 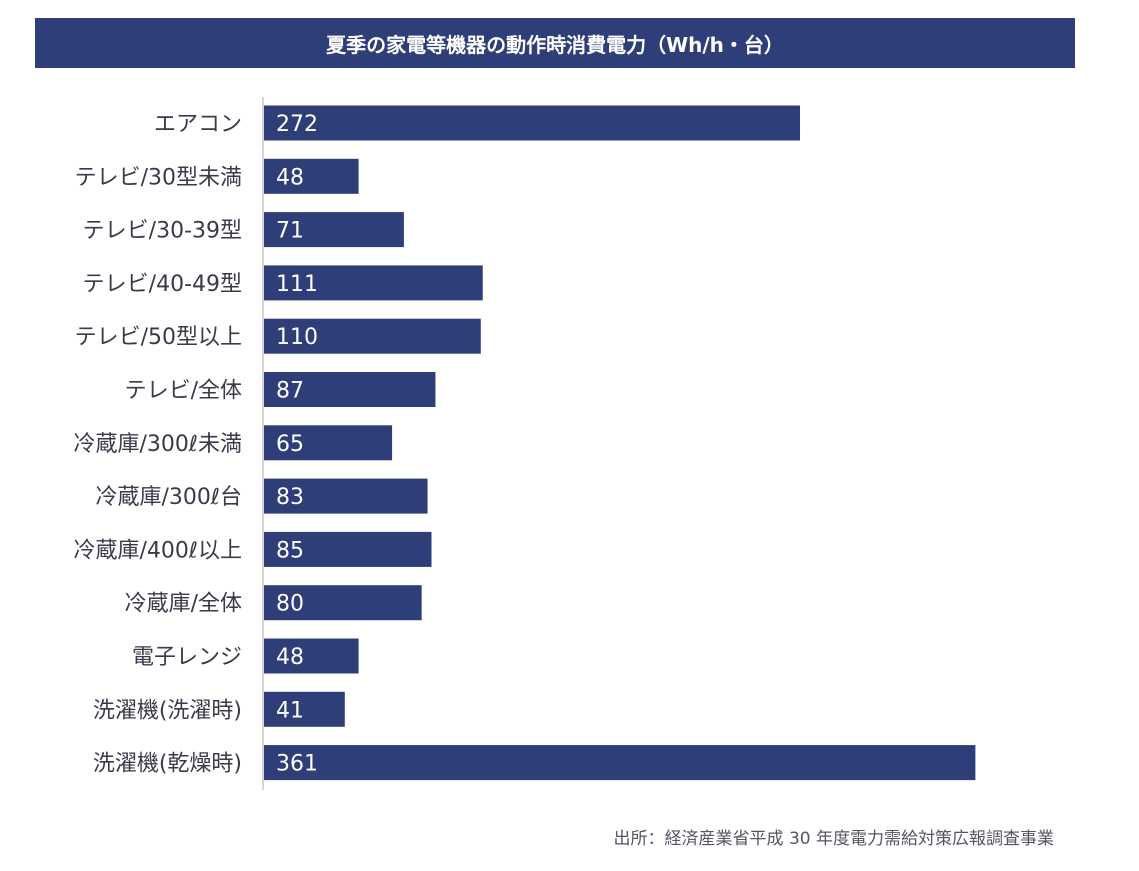 I want to click on data-label: 272, so click(x=297, y=124).